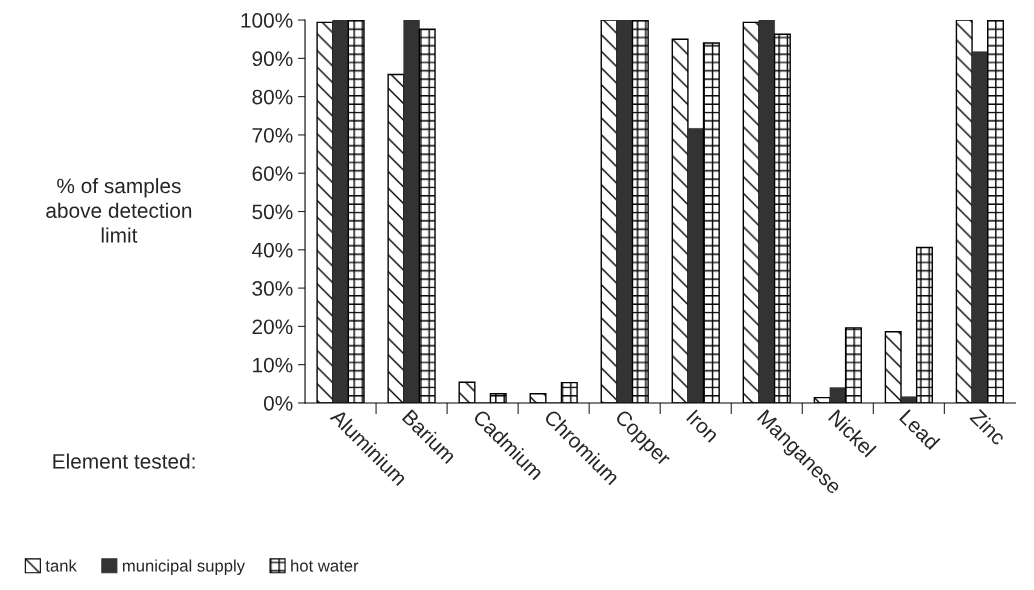 This screenshot has height=590, width=1034. Describe the element at coordinates (272, 327) in the screenshot. I see `y-tick-label: 20%` at that location.